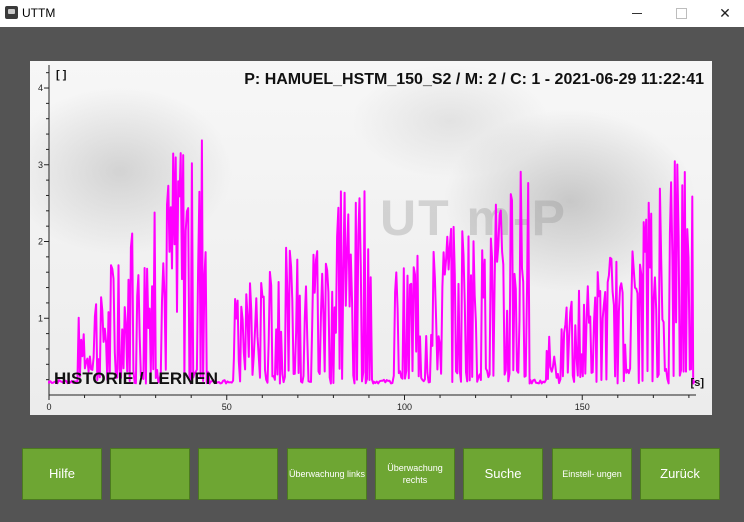 This screenshot has width=744, height=522. I want to click on maximize-button, so click(681, 13).